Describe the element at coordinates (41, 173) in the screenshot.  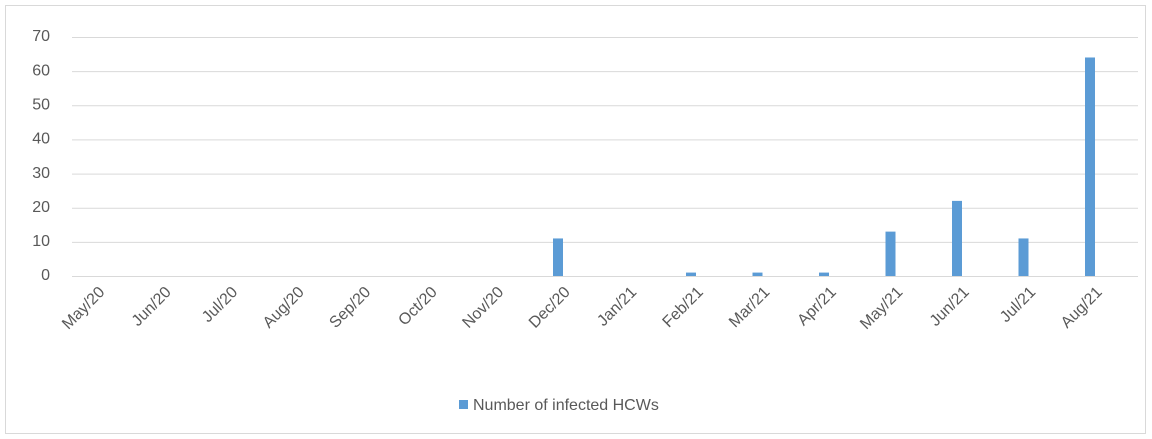
I see `y-tick-label: 30` at that location.